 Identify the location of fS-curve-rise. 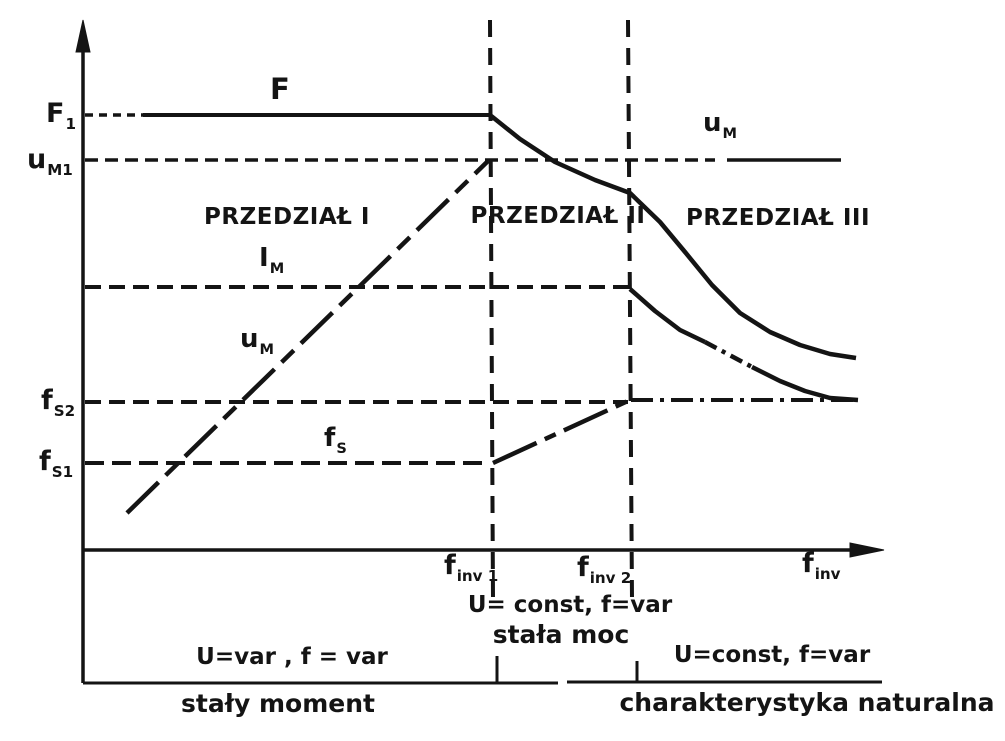
(561, 431).